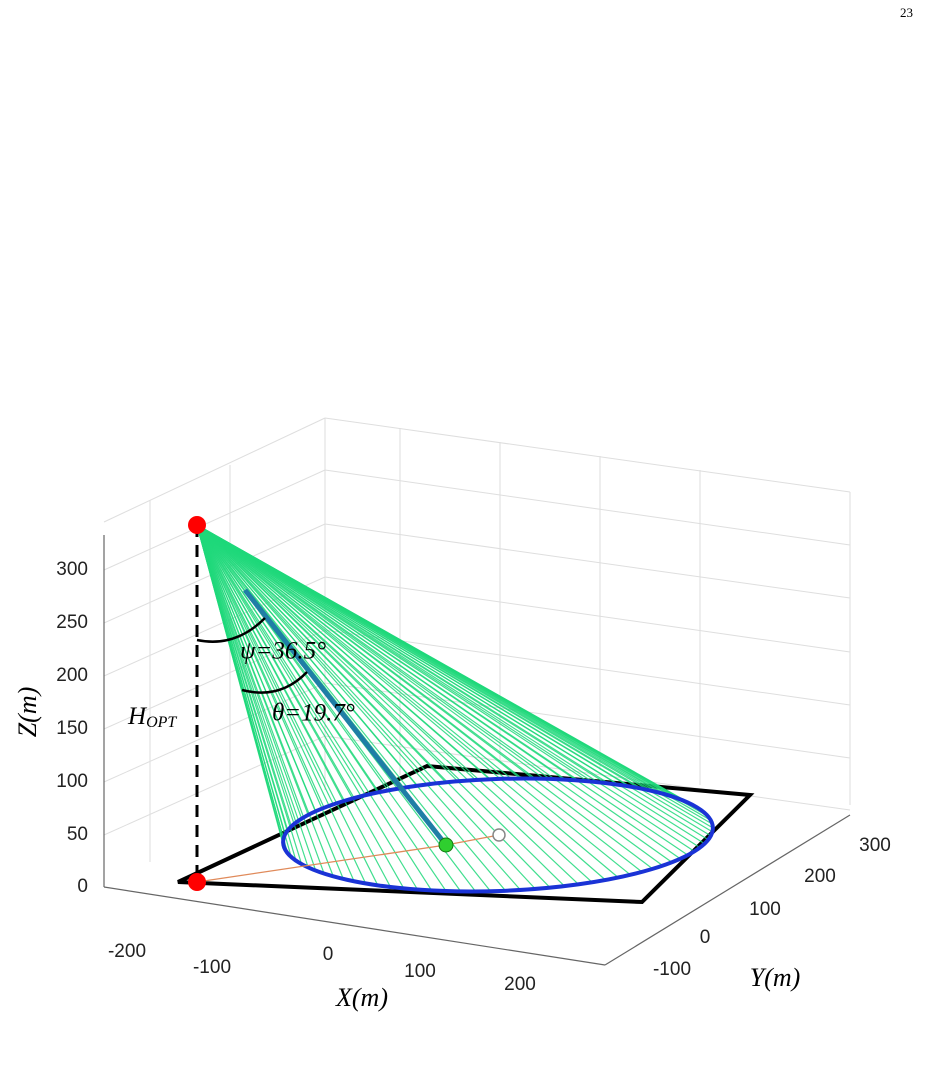 Image resolution: width=936 pixels, height=1078 pixels. What do you see at coordinates (520, 984) in the screenshot?
I see `x-tick-label: 200` at bounding box center [520, 984].